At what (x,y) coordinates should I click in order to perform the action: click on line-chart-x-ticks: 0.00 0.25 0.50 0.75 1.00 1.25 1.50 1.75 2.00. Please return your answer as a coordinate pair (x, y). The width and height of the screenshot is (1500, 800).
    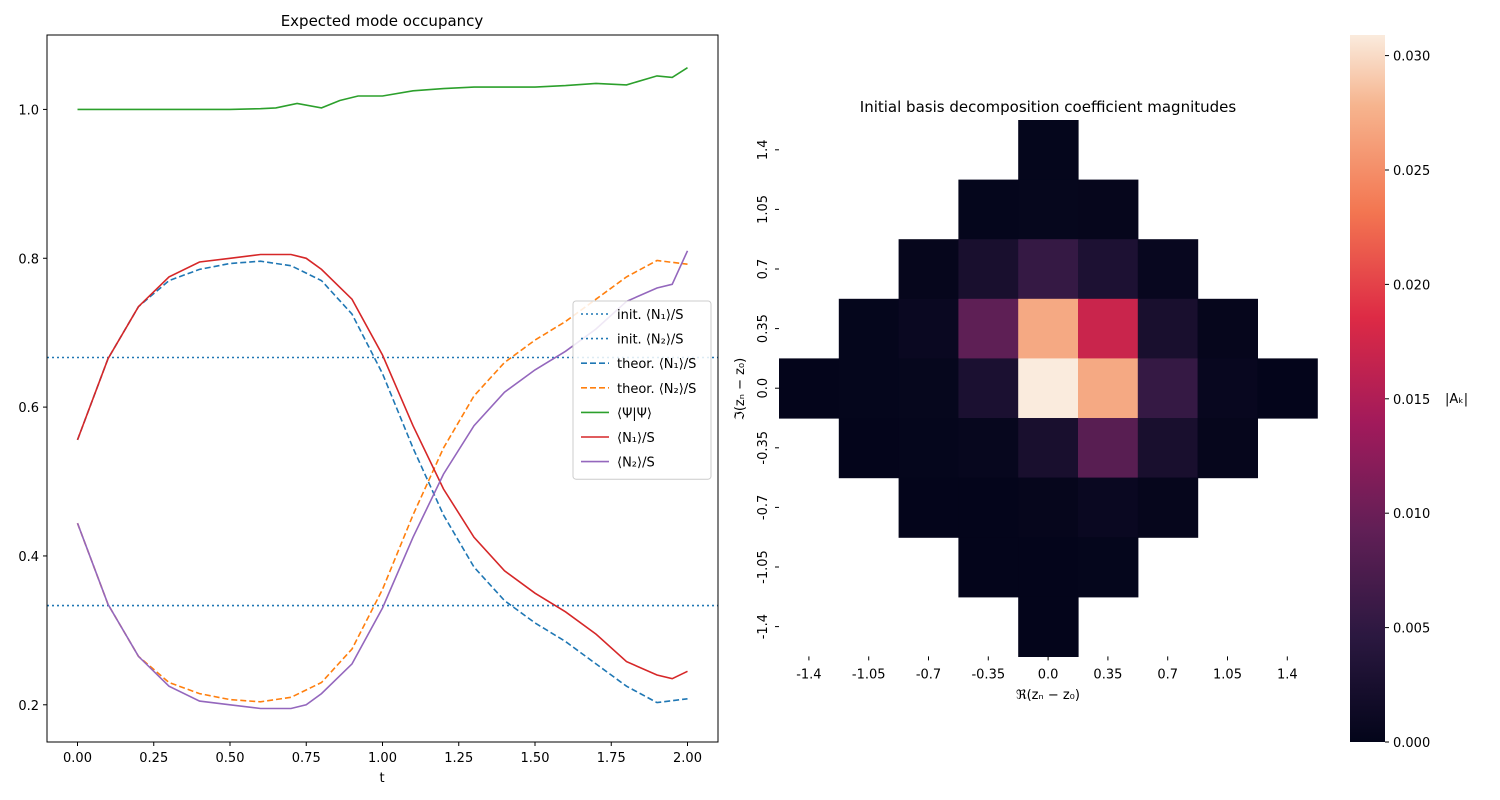
    Looking at the image, I should click on (382, 754).